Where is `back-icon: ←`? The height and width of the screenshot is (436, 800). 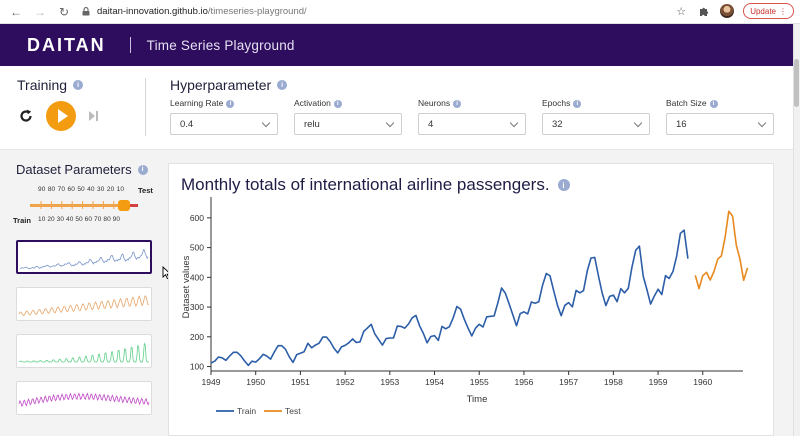
back-icon: ← is located at coordinates (16, 11).